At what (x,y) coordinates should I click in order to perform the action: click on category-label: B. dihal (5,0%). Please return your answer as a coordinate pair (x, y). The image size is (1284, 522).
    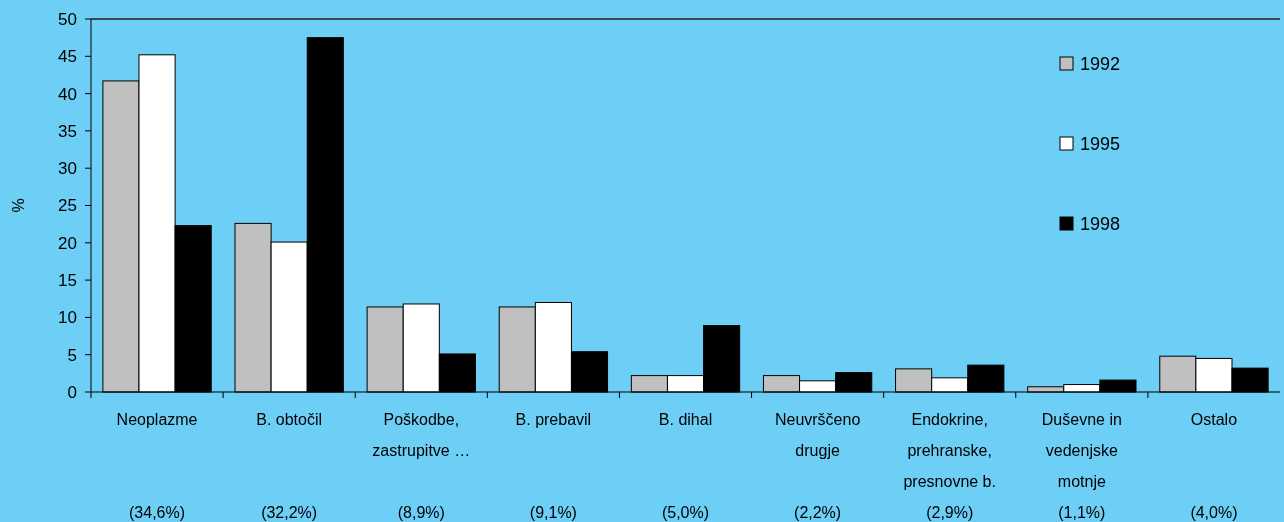
    Looking at the image, I should click on (685, 466).